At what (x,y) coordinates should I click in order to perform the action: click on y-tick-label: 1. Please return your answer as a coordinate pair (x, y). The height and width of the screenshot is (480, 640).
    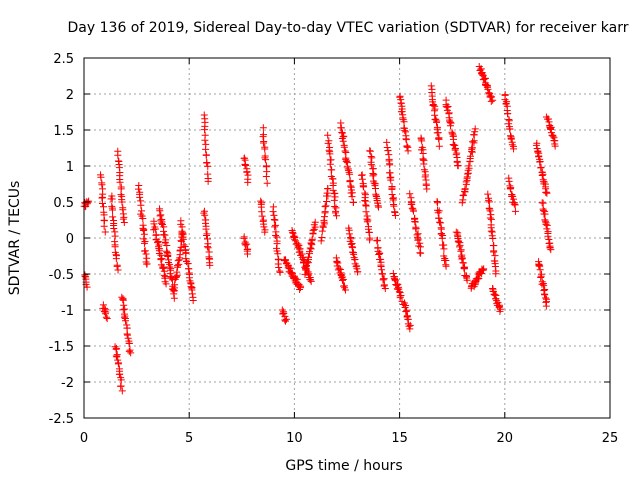
    Looking at the image, I should click on (70, 167).